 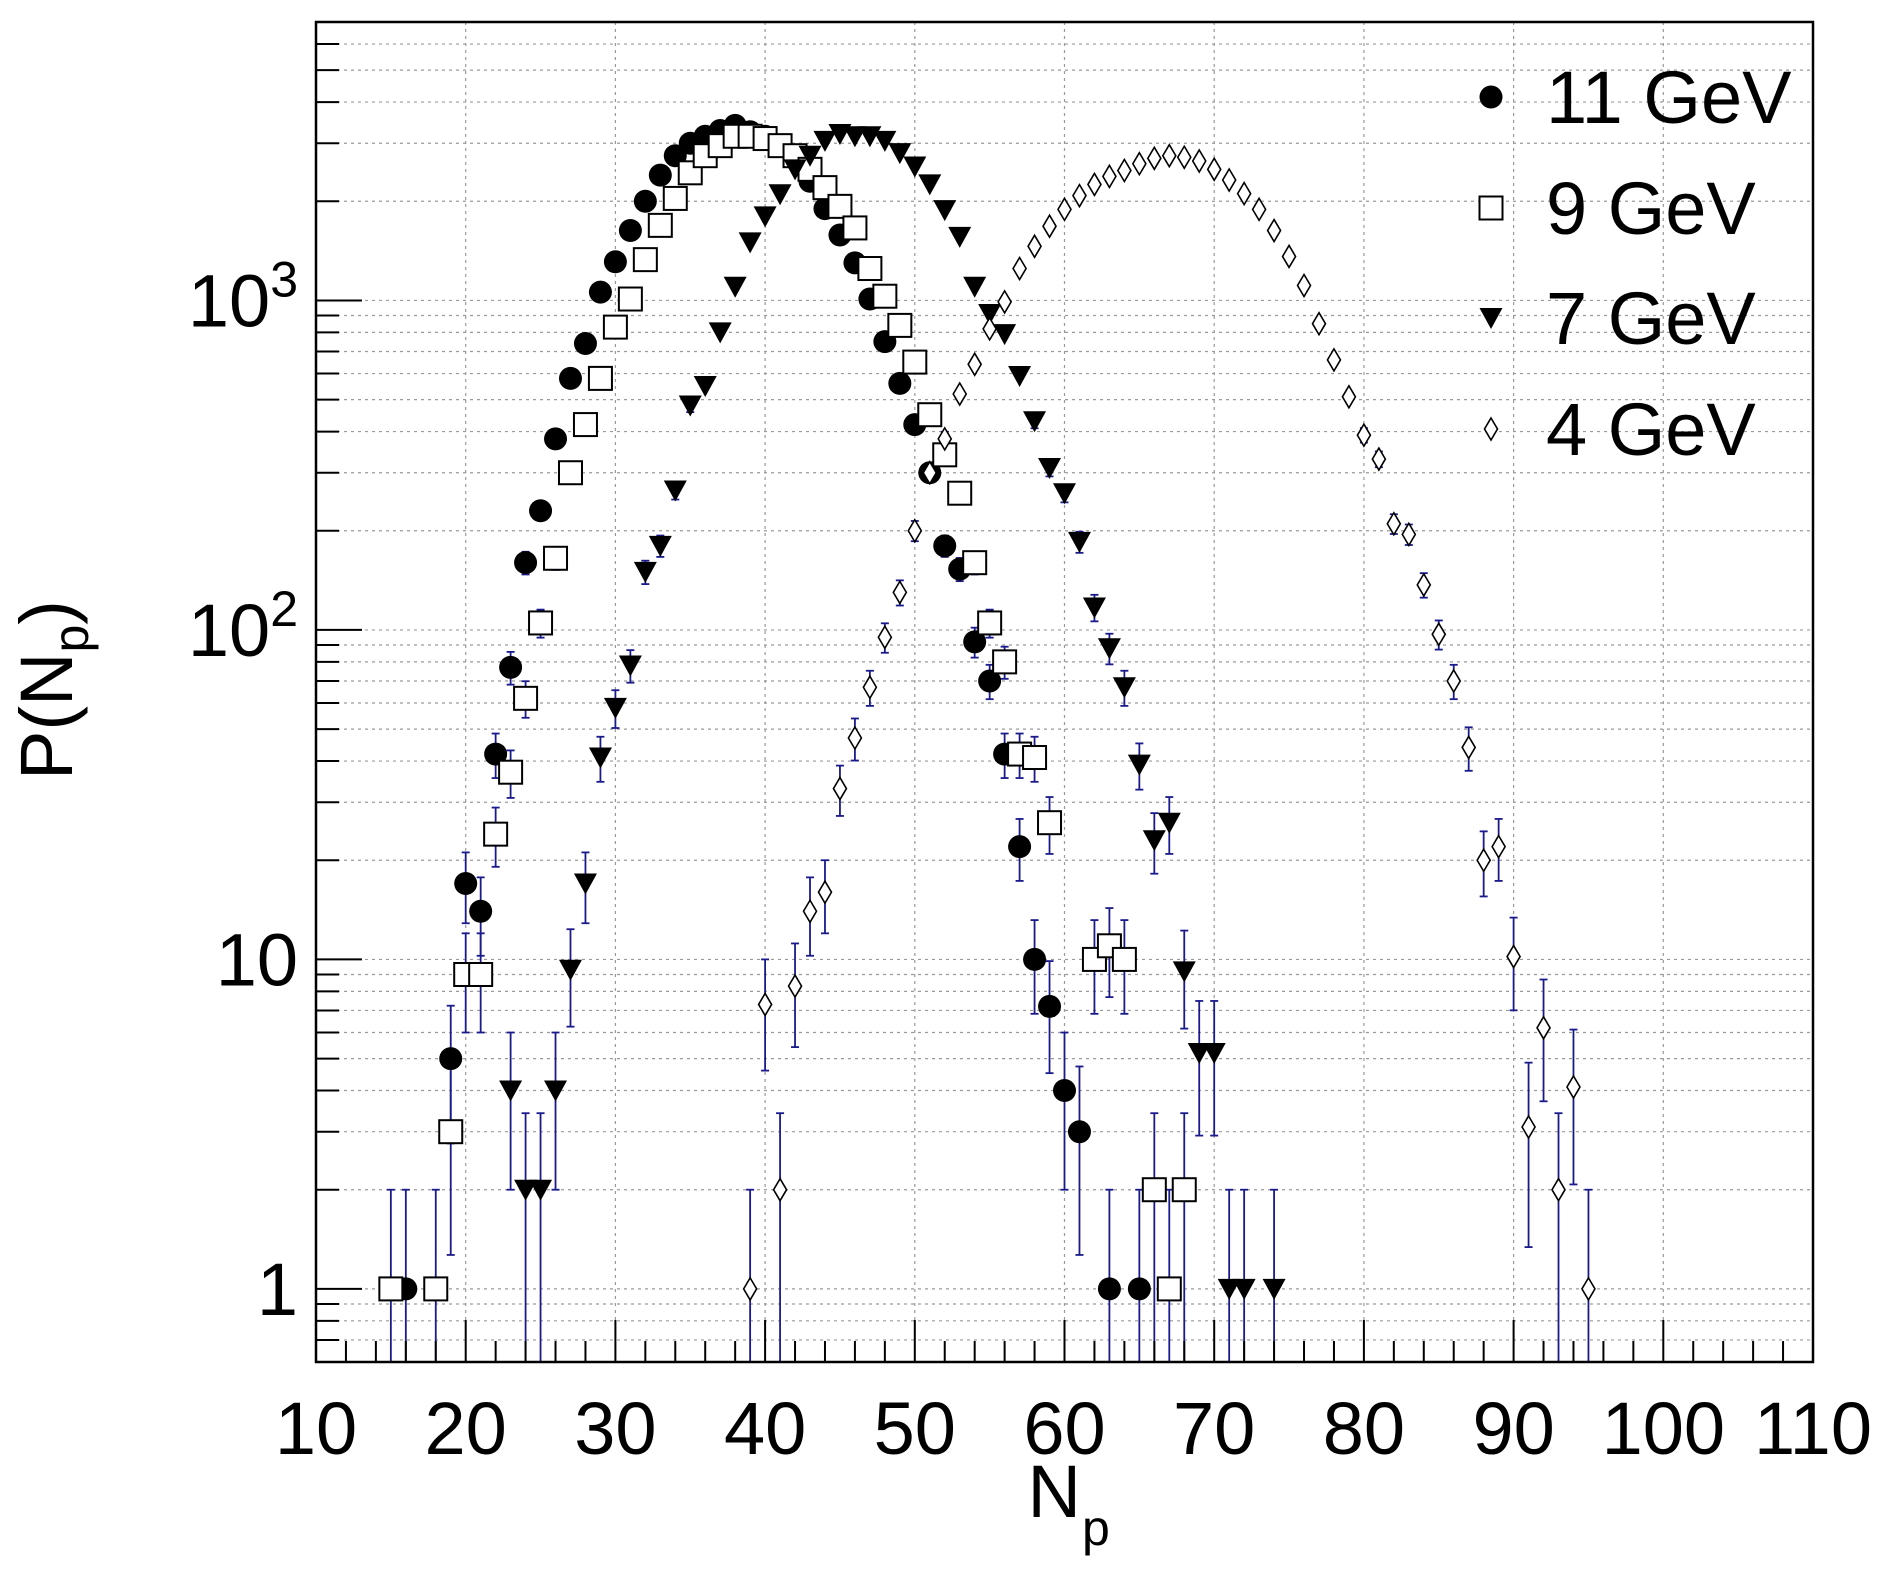 I want to click on x-tick-label: 30, so click(x=615, y=1428).